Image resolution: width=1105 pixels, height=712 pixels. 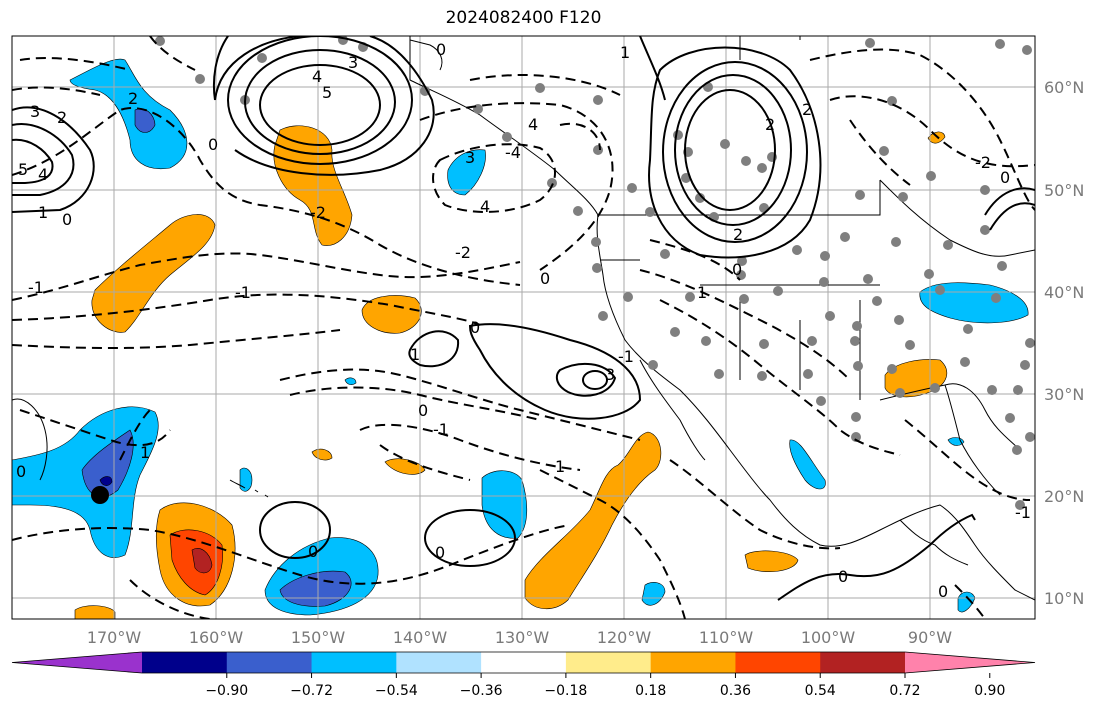 I want to click on latitude-labels: 60°N 50°N 40°N 30°N 20°N 10°N, so click(x=1064, y=343).